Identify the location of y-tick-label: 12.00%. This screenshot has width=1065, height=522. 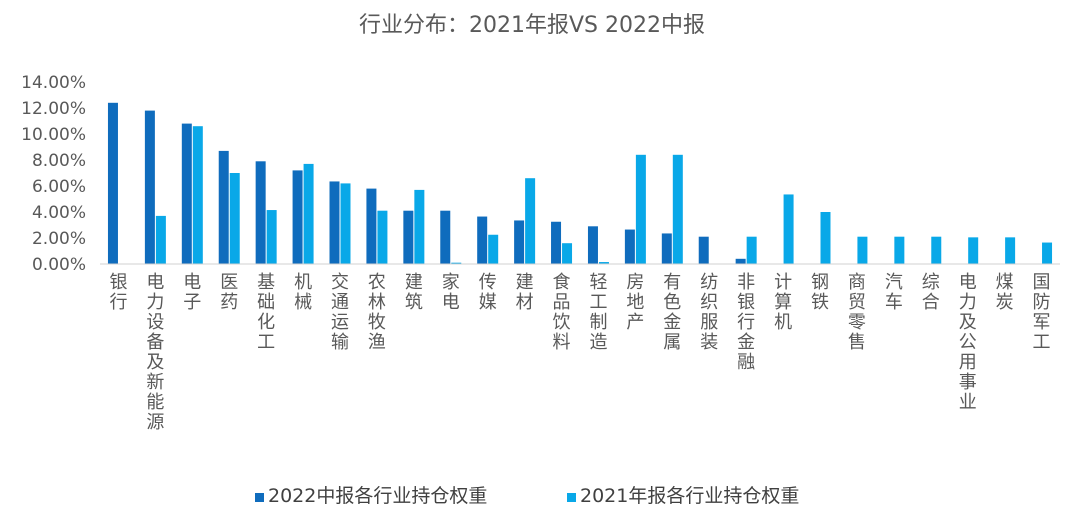
(53, 109).